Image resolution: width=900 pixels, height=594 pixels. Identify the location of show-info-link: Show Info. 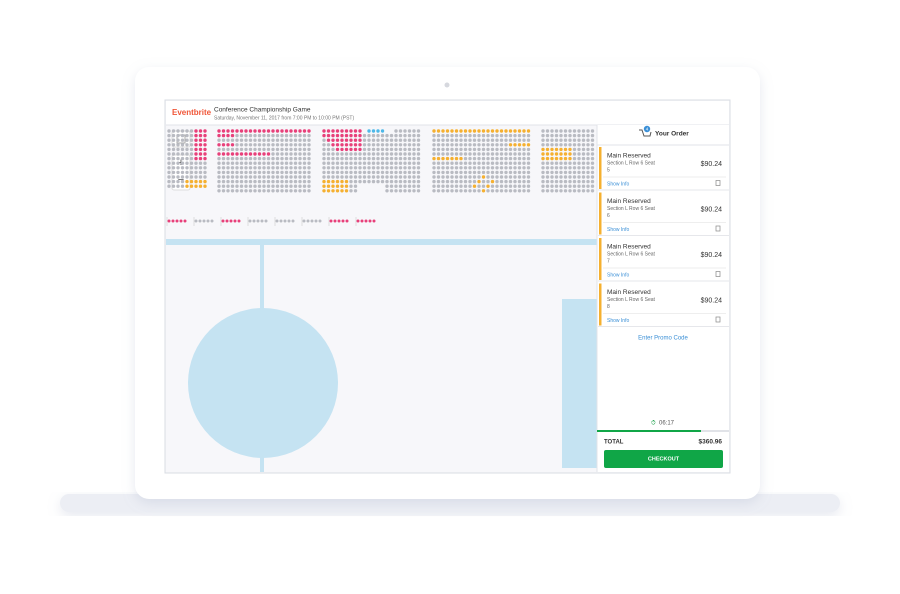
(618, 184).